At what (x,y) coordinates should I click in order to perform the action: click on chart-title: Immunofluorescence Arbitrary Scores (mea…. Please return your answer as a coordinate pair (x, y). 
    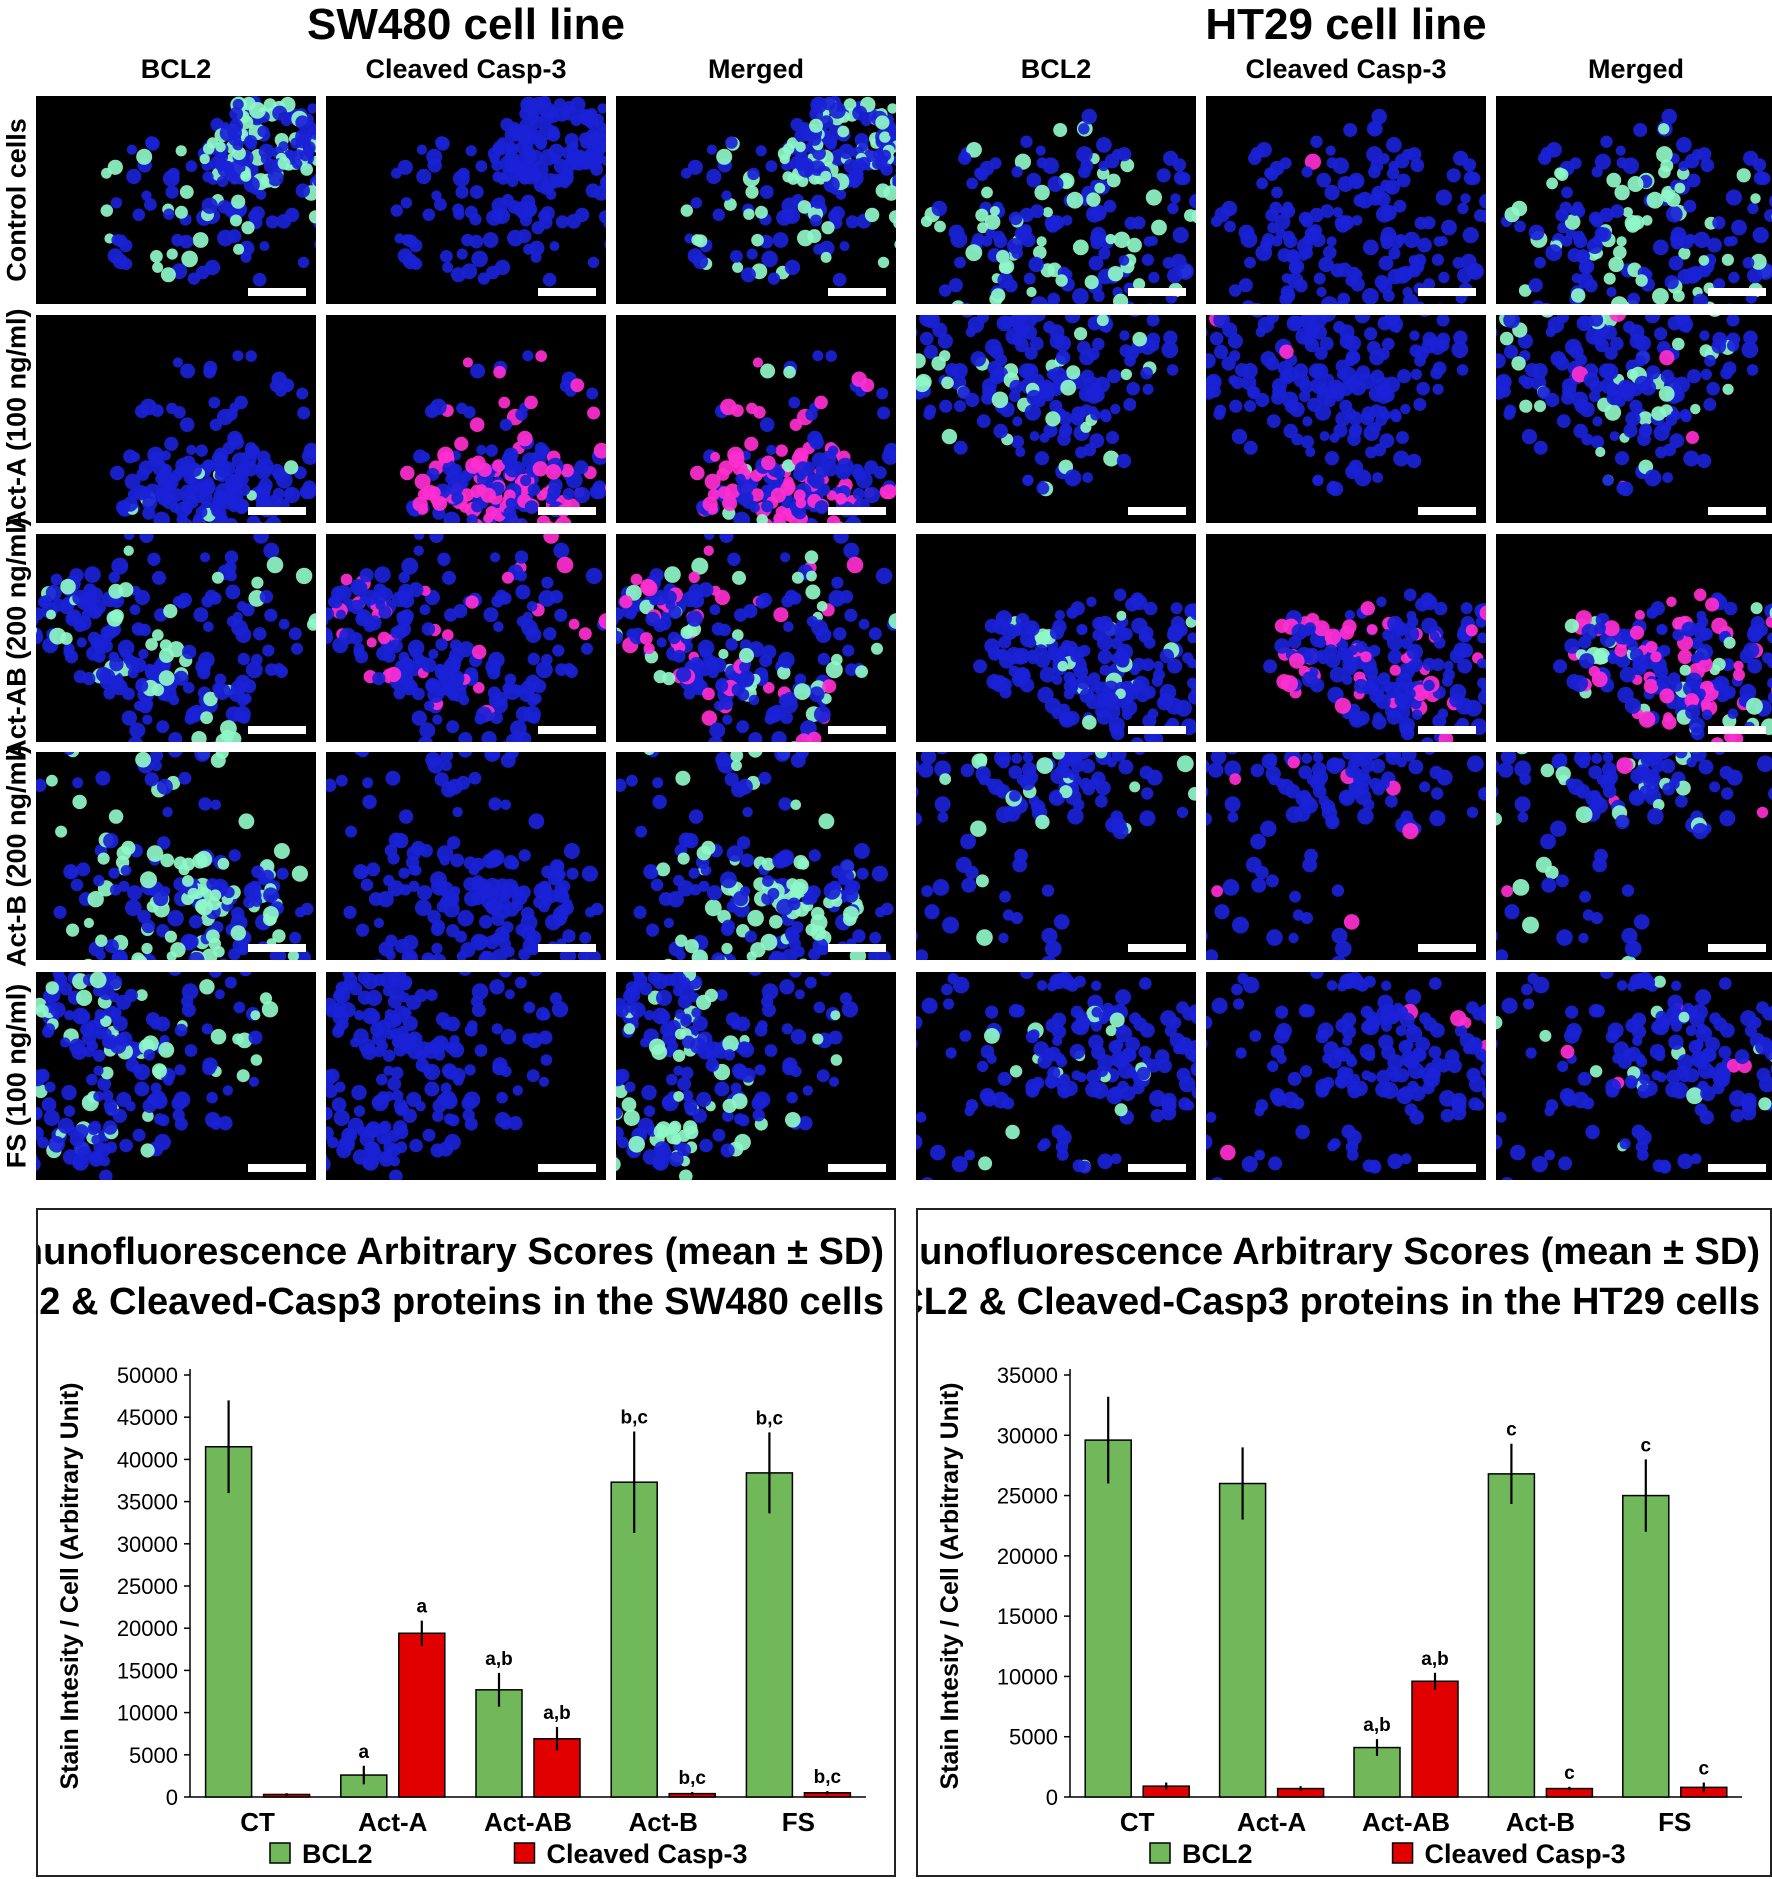
    Looking at the image, I should click on (1339, 1252).